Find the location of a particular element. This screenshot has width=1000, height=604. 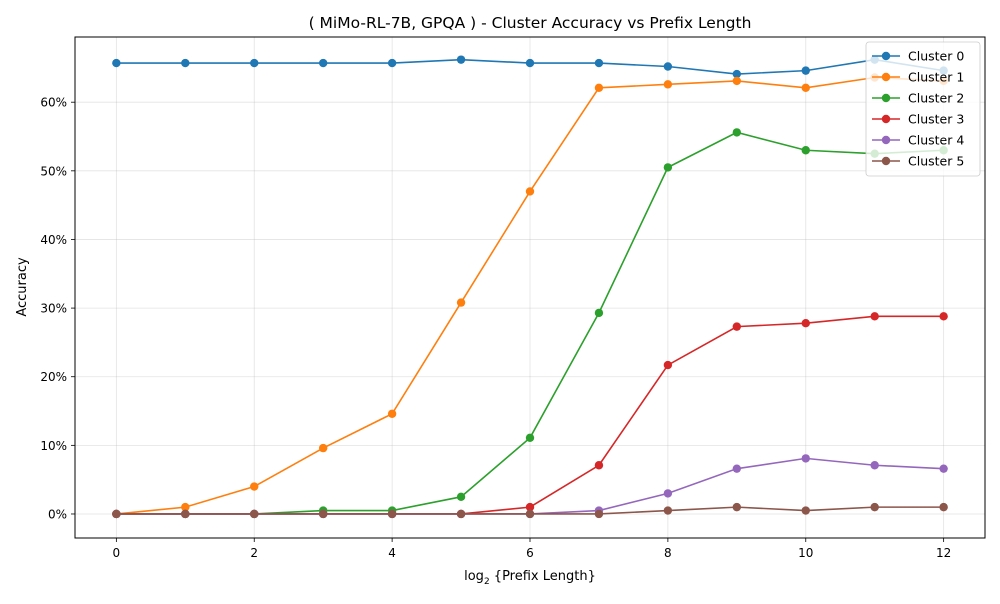

x-axis-label-rest: {Prefix Length} is located at coordinates (543, 576).